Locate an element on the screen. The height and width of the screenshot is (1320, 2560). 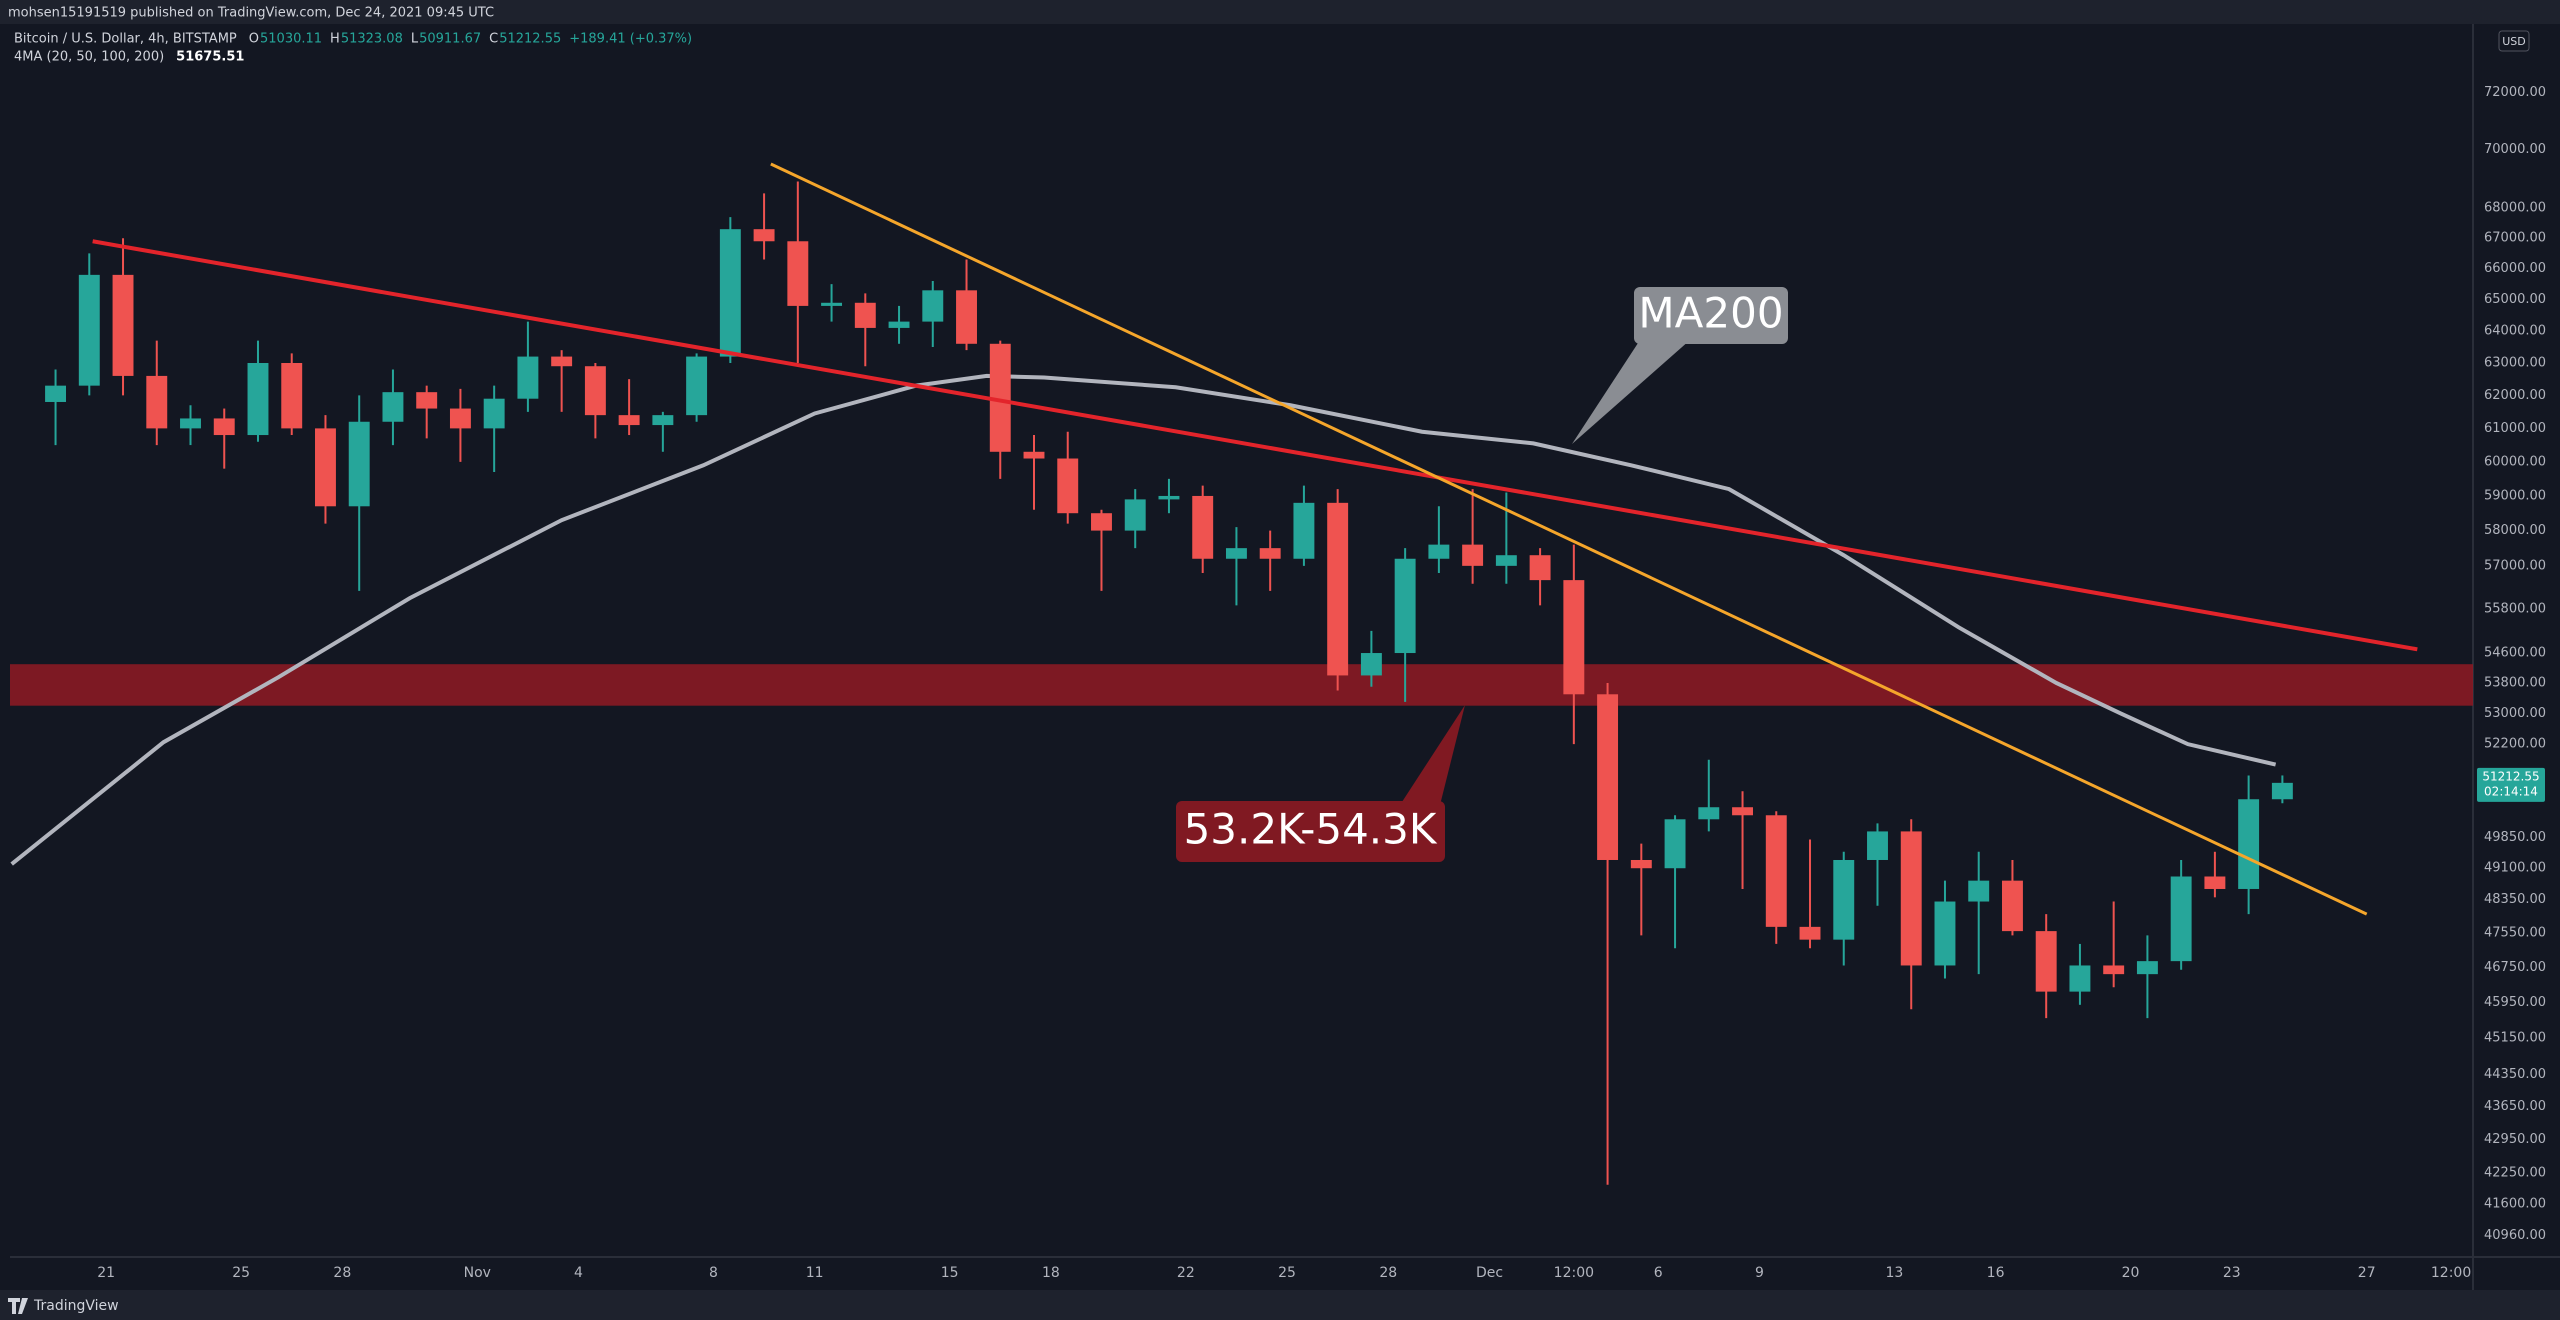
y-tick-label: 47550.00 is located at coordinates (2515, 933).